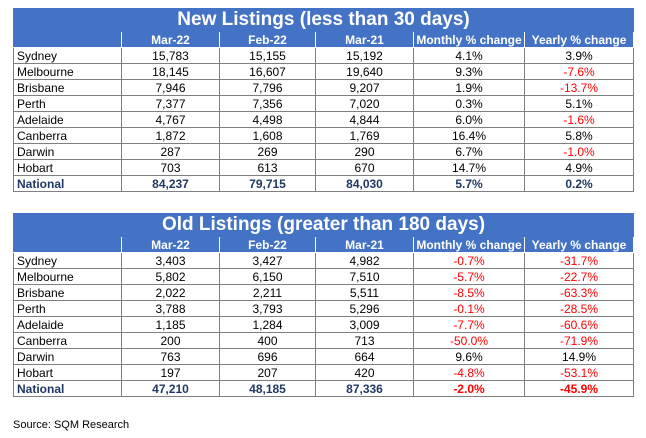  What do you see at coordinates (324, 103) in the screenshot?
I see `table-row: Perth 7,377 7,356 7,020 0.3% 5.1%` at bounding box center [324, 103].